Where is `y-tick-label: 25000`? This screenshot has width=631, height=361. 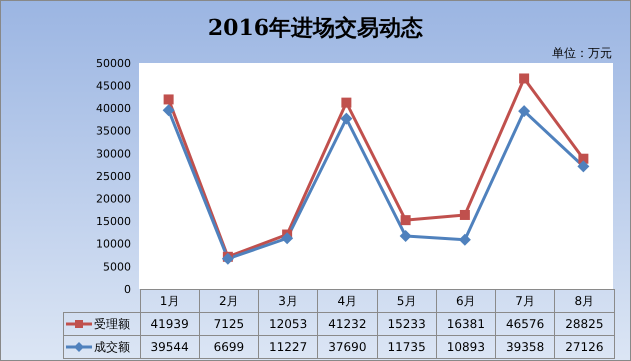 y-tick-label: 25000 is located at coordinates (113, 176).